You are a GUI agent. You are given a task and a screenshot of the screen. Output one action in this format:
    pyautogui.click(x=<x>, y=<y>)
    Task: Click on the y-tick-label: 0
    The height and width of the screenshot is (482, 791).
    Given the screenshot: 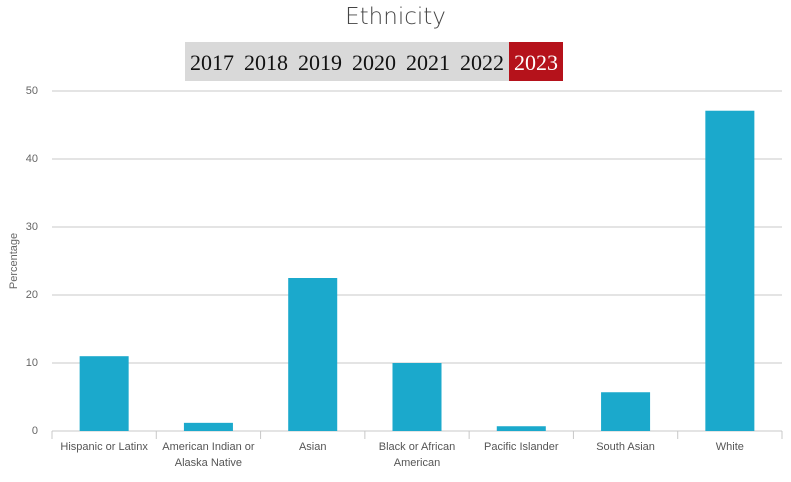 What is the action you would take?
    pyautogui.click(x=35, y=431)
    